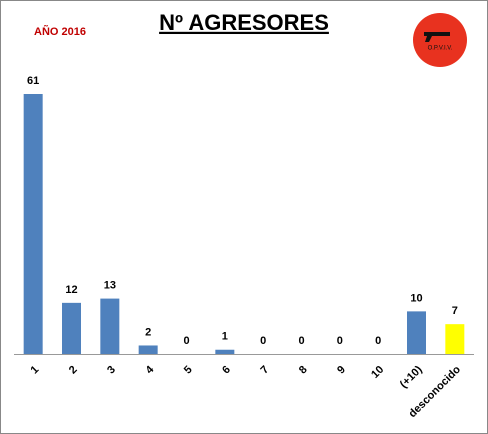 This screenshot has height=434, width=488. What do you see at coordinates (244, 22) in the screenshot?
I see `chart-title: Nº AGRESORES` at bounding box center [244, 22].